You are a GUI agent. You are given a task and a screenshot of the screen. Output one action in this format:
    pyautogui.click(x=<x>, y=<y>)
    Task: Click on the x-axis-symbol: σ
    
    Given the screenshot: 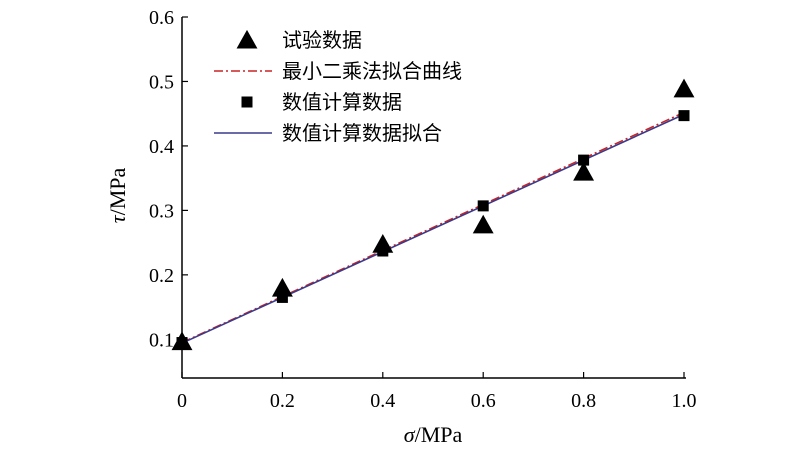 What is the action you would take?
    pyautogui.click(x=410, y=434)
    